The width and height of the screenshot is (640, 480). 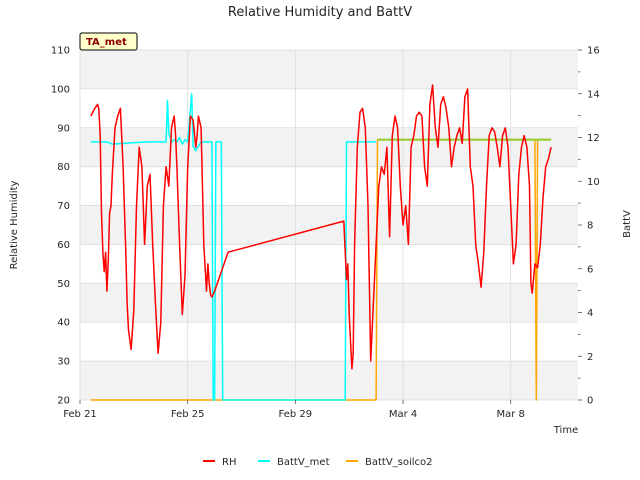 What do you see at coordinates (63, 128) in the screenshot?
I see `y-tick-label: 90` at bounding box center [63, 128].